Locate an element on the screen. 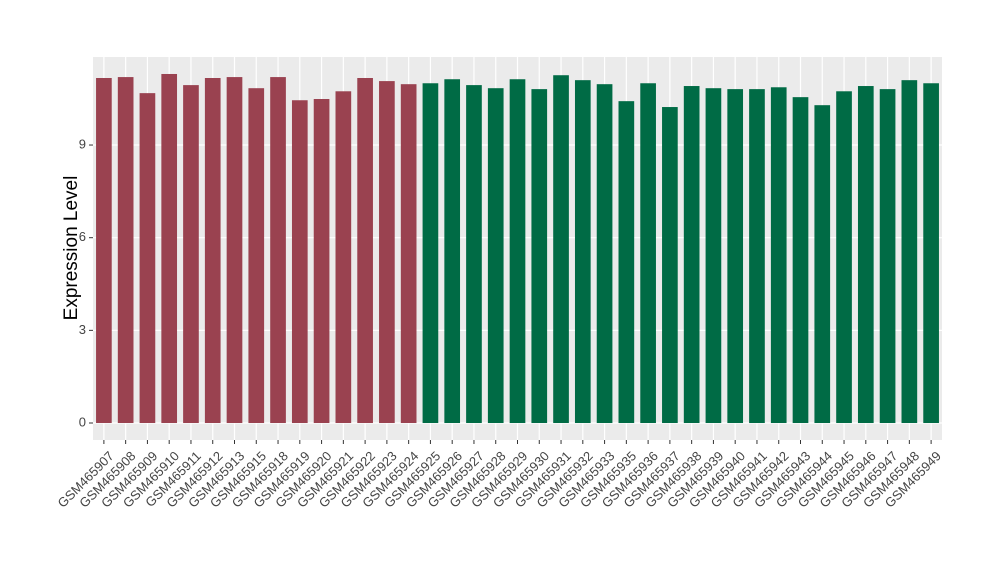 Image resolution: width=1000 pixels, height=580 pixels. y-axis-title: Expression Level is located at coordinates (71, 248).